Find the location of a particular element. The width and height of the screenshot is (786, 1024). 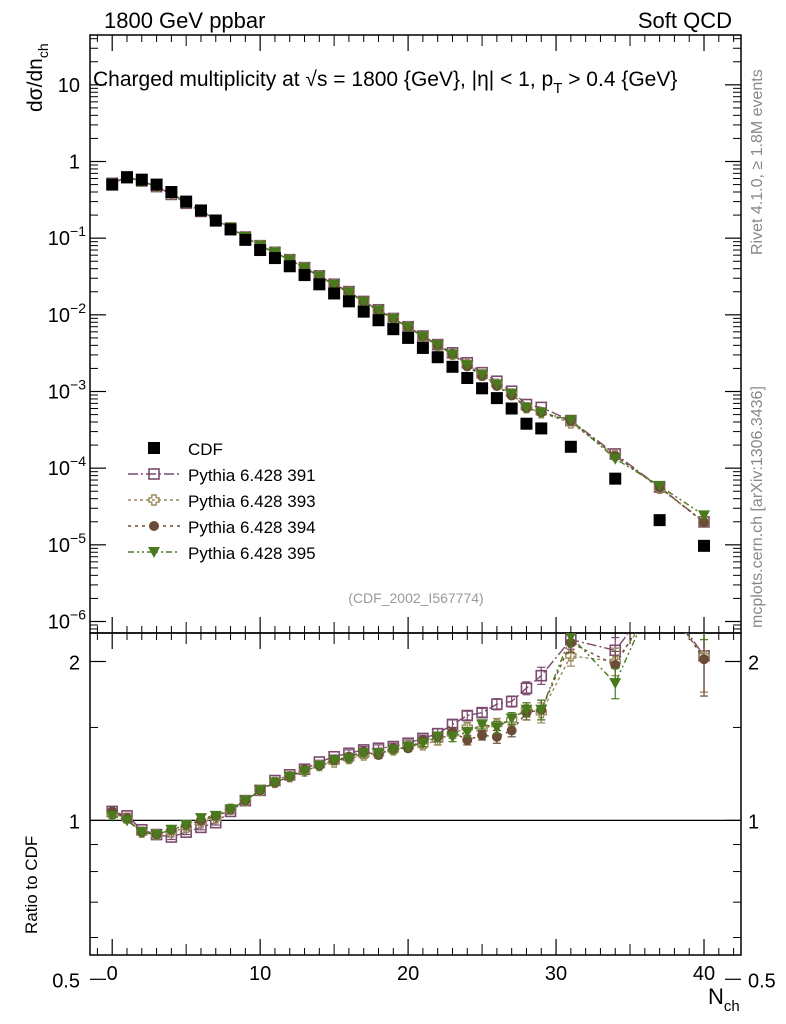

y-tick-label: 10⁻⁴ is located at coordinates (67, 466).